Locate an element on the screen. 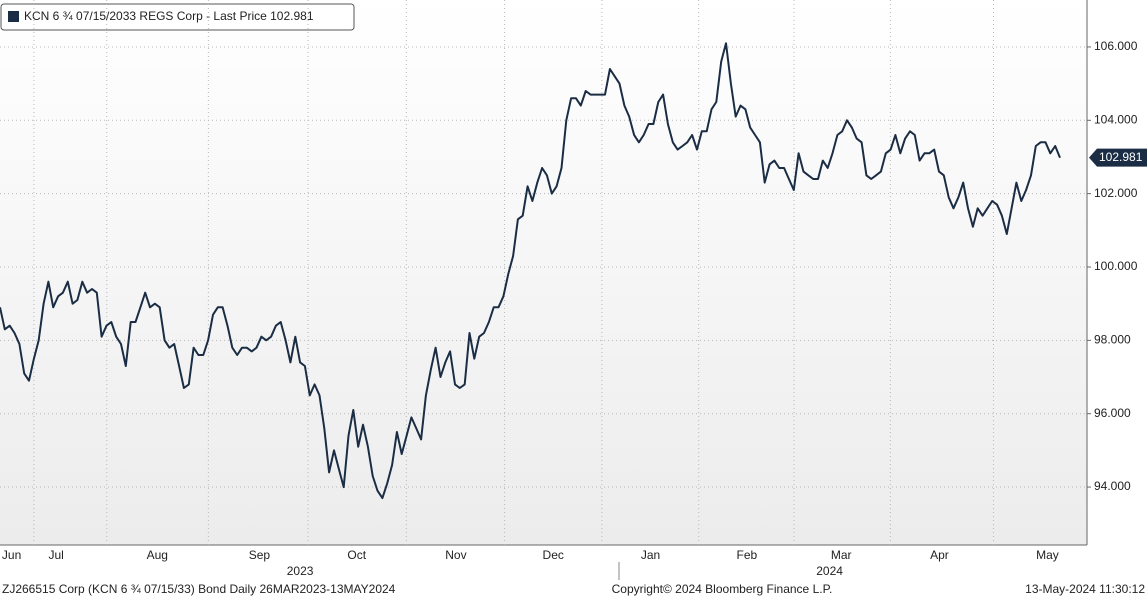  footer-right: 13-May-2024 11:30:12 is located at coordinates (1085, 589).